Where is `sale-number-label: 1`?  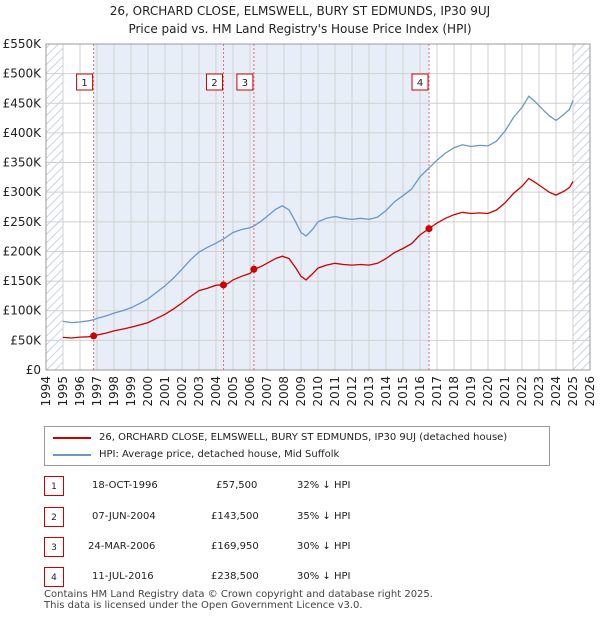
sale-number-label: 1 is located at coordinates (84, 83).